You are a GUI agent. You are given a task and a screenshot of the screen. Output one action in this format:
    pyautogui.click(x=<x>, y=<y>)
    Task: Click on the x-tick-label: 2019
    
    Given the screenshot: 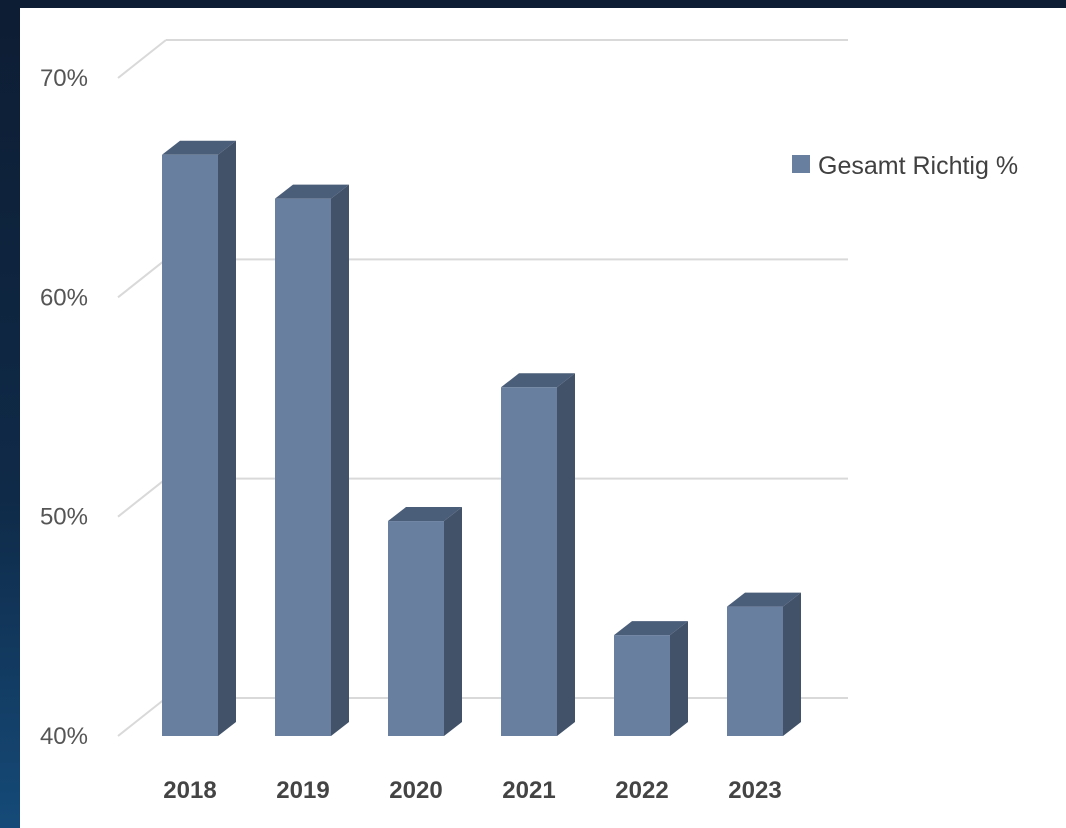 What is the action you would take?
    pyautogui.click(x=302, y=790)
    